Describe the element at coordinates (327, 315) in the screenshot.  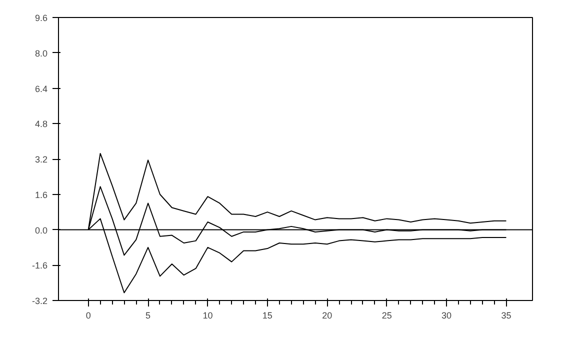
I see `x-tick-label: 20` at that location.